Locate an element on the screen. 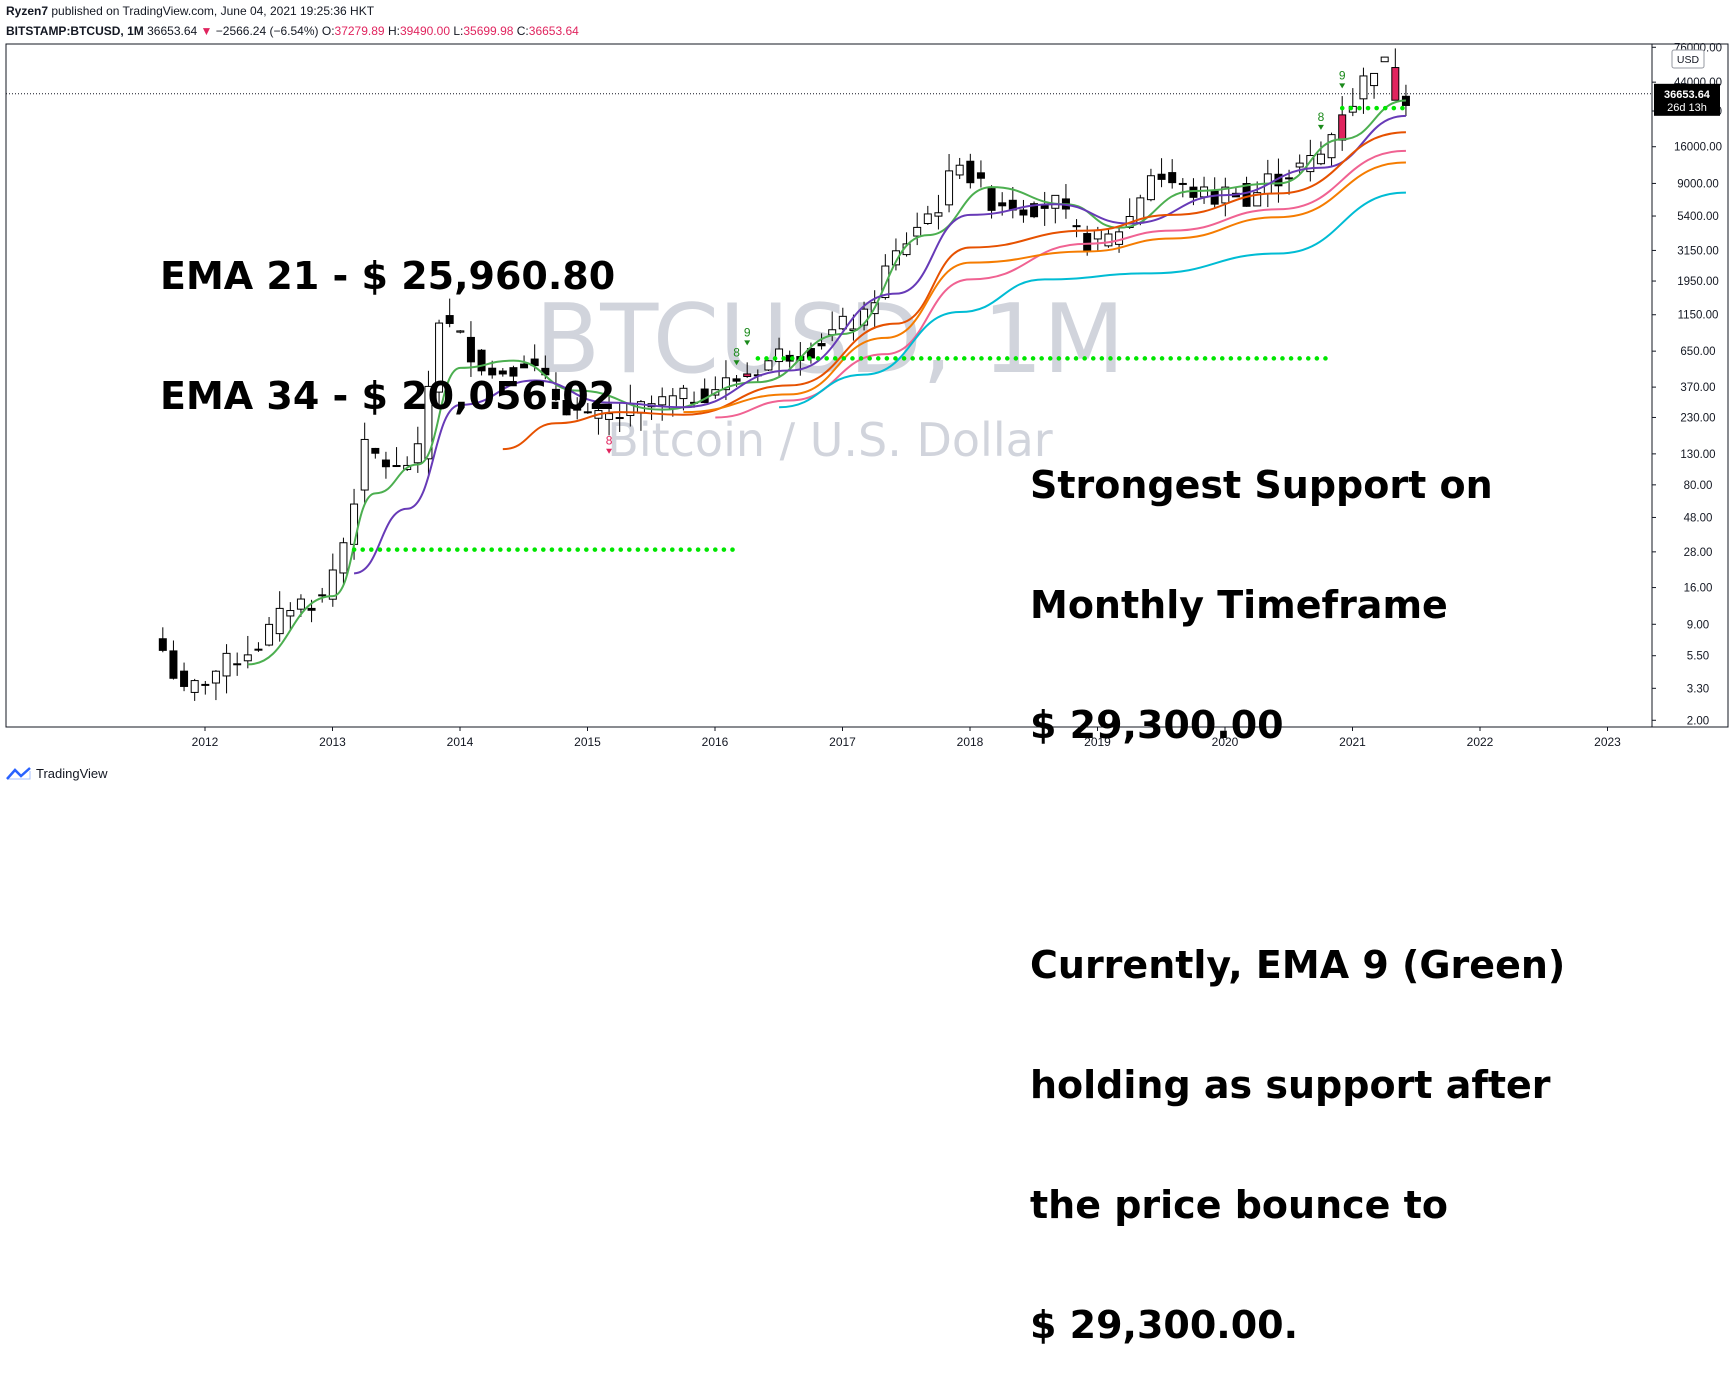 The image size is (1729, 1385). support-line-5: Currently, EMA 9 (Green) is located at coordinates (1298, 965).